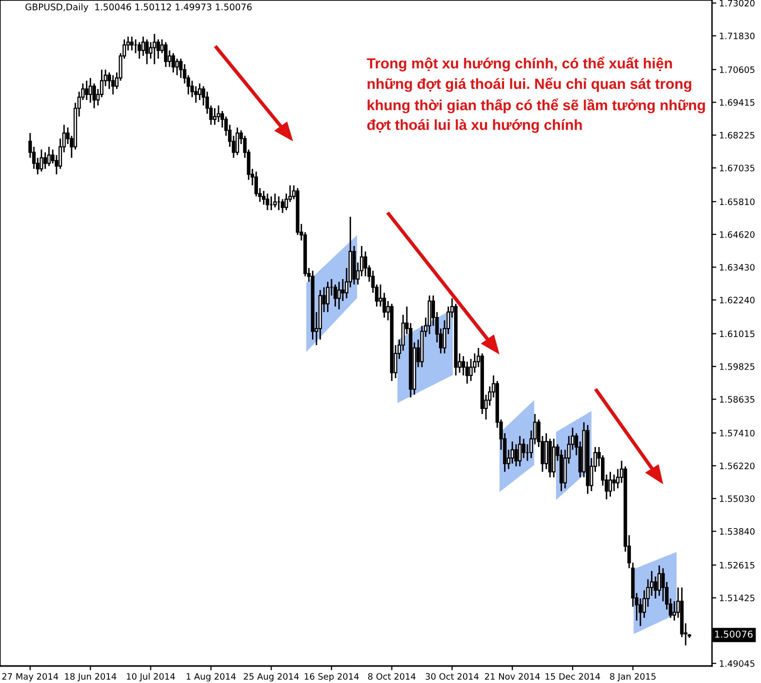 The height and width of the screenshot is (683, 761). I want to click on y-tick-label: 1.52615, so click(737, 565).